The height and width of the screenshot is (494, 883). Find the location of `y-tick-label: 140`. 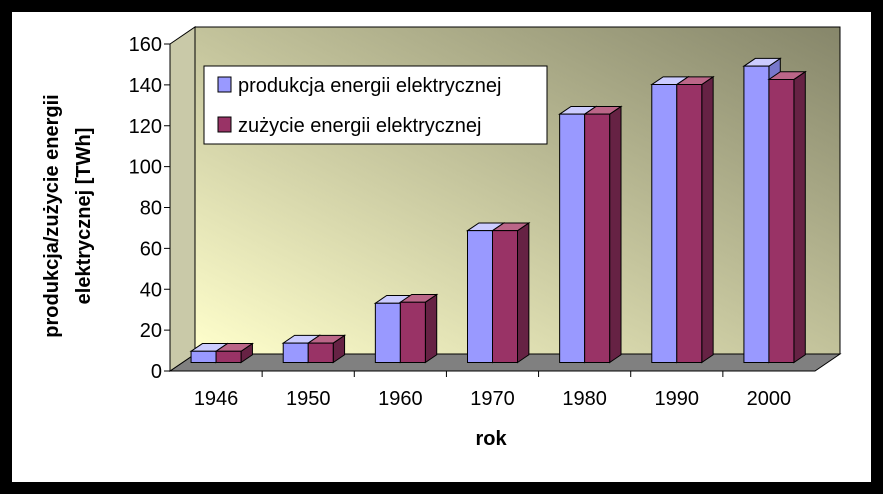

y-tick-label: 140 is located at coordinates (145, 86).